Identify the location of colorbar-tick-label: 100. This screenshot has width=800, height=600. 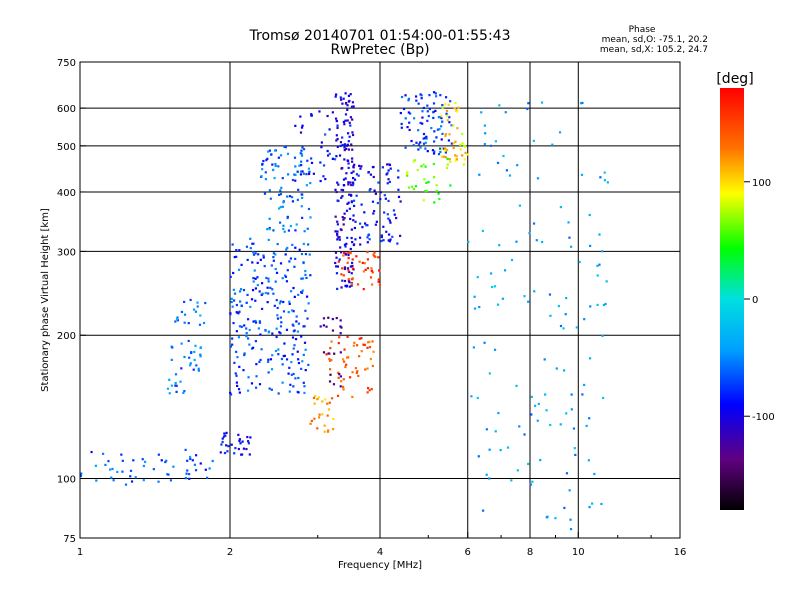
(761, 183).